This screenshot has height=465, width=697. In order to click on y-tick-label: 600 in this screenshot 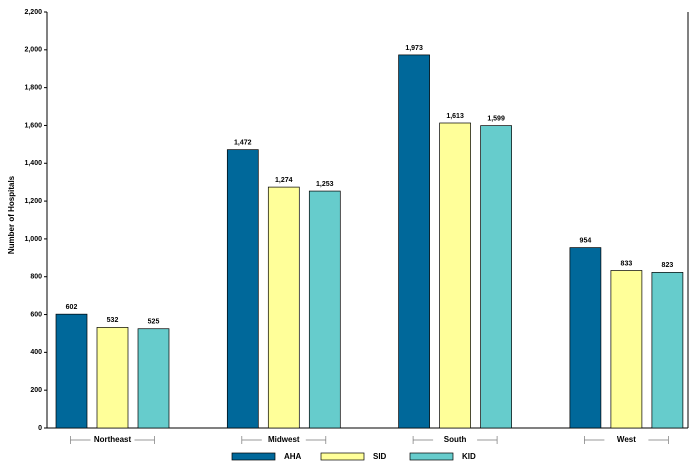, I will do `click(36, 314)`.